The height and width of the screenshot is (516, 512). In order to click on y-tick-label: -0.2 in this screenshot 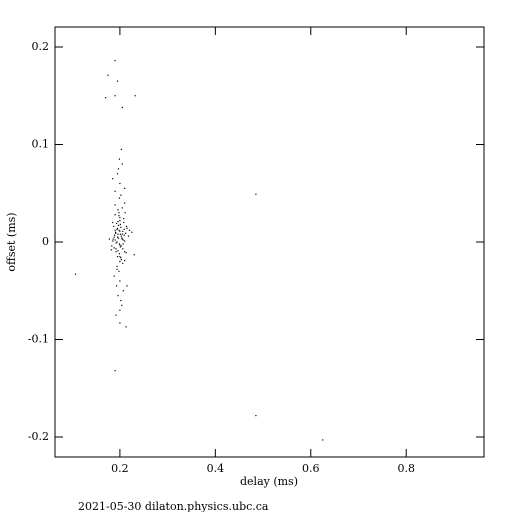, I will do `click(38, 436)`.